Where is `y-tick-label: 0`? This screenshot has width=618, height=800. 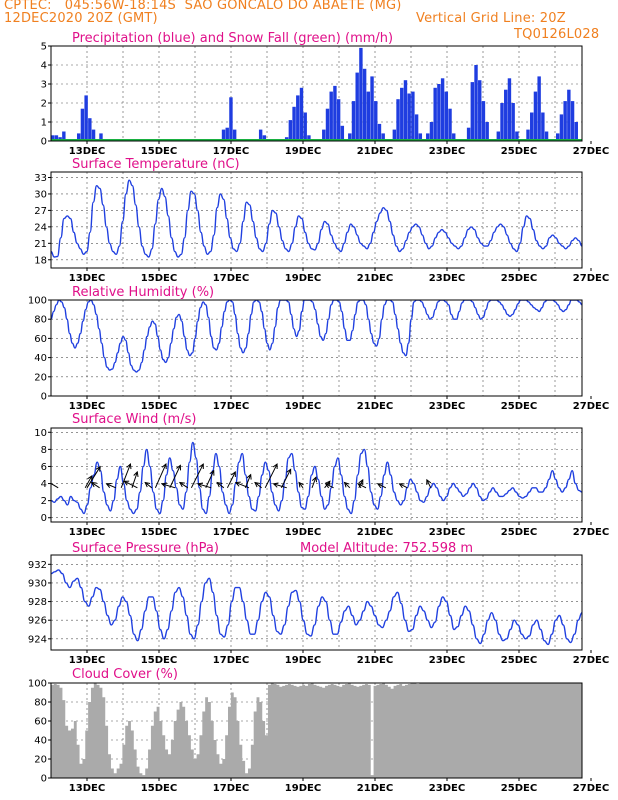
y-tick-label: 0 is located at coordinates (44, 518).